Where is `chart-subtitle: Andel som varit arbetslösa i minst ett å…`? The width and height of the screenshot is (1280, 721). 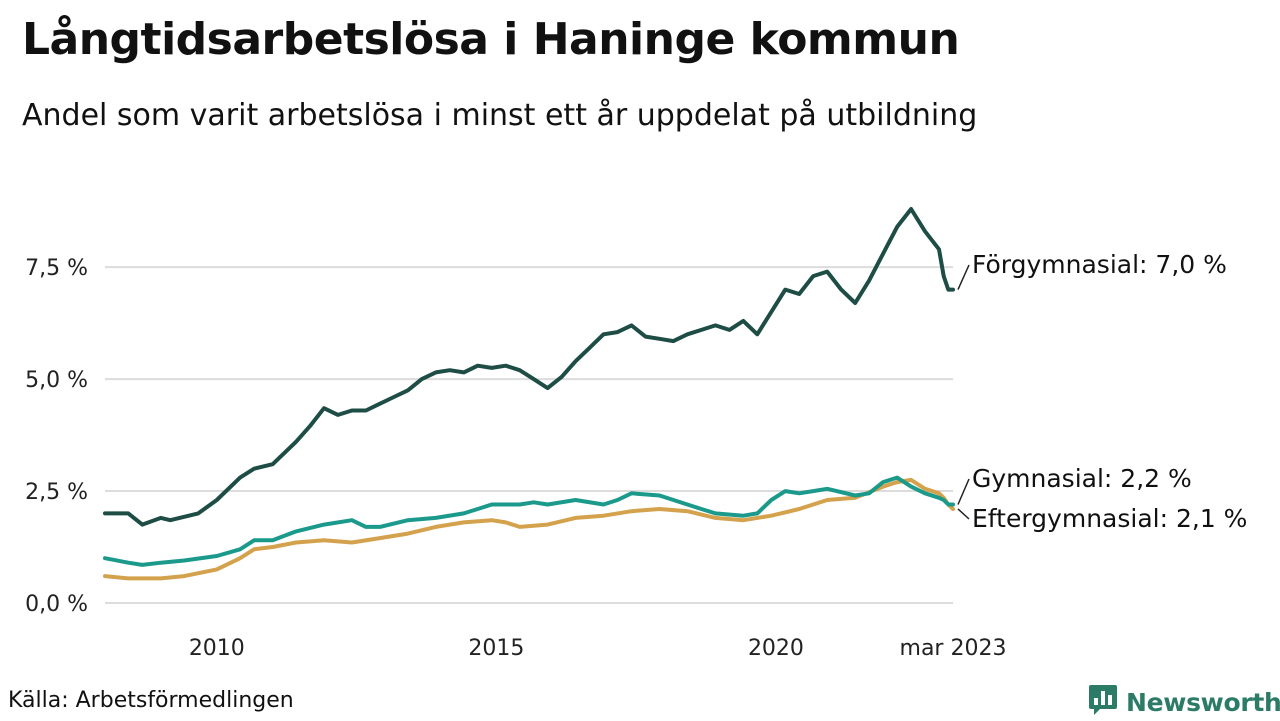
chart-subtitle: Andel som varit arbetslösa i minst ett å… is located at coordinates (500, 115).